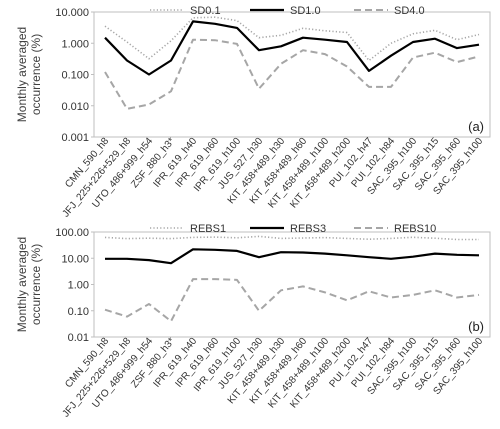 The image size is (500, 429). Describe the element at coordinates (476, 326) in the screenshot. I see `panel-label: (b)` at that location.